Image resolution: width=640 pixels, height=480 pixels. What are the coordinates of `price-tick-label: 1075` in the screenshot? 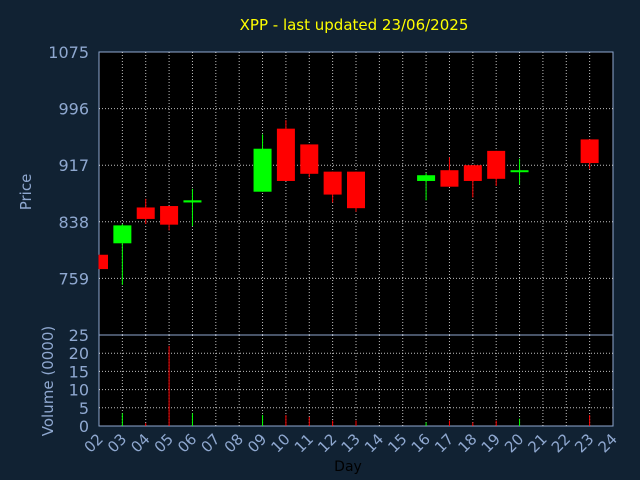 It's located at (68, 52).